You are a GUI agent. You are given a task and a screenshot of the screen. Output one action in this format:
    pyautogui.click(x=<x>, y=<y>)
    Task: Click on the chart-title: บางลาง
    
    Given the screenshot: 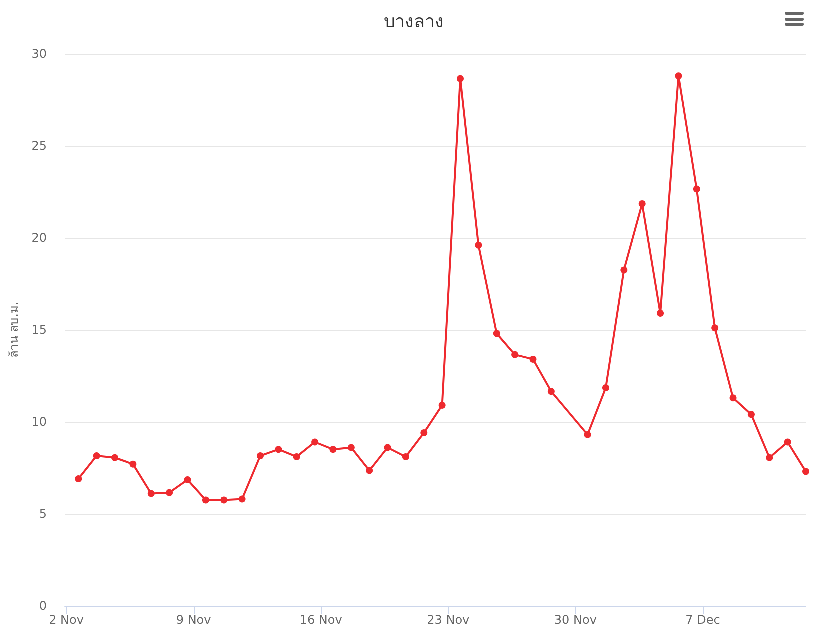 What is the action you would take?
    pyautogui.click(x=414, y=22)
    